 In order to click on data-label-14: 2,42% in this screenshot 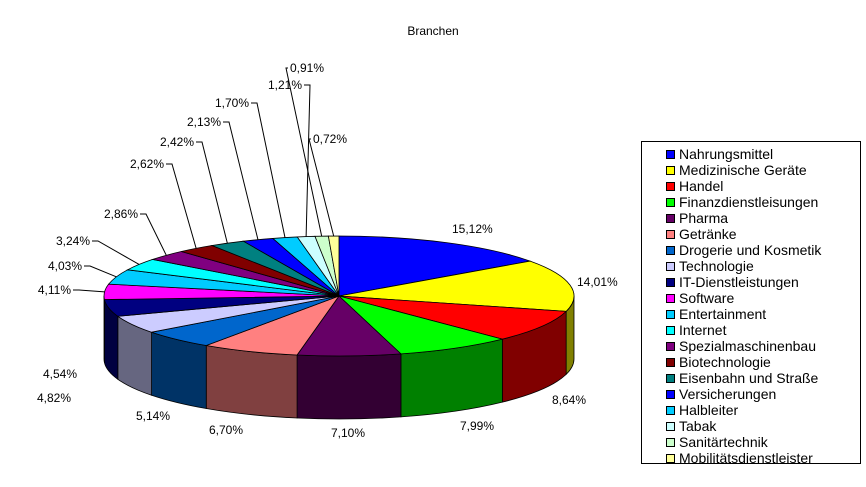, I will do `click(177, 142)`.